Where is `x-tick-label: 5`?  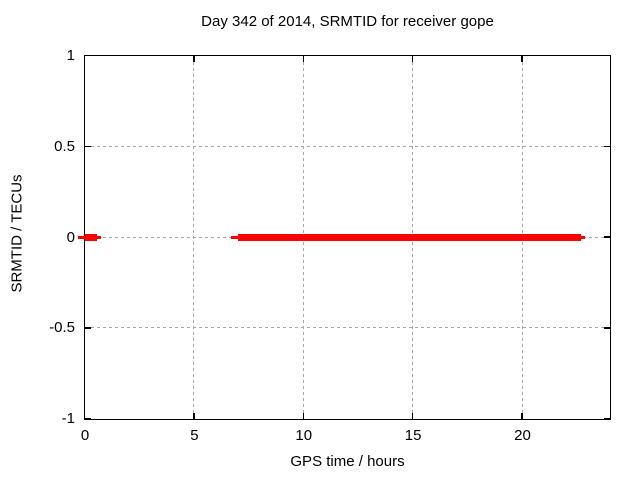 x-tick-label: 5 is located at coordinates (194, 435).